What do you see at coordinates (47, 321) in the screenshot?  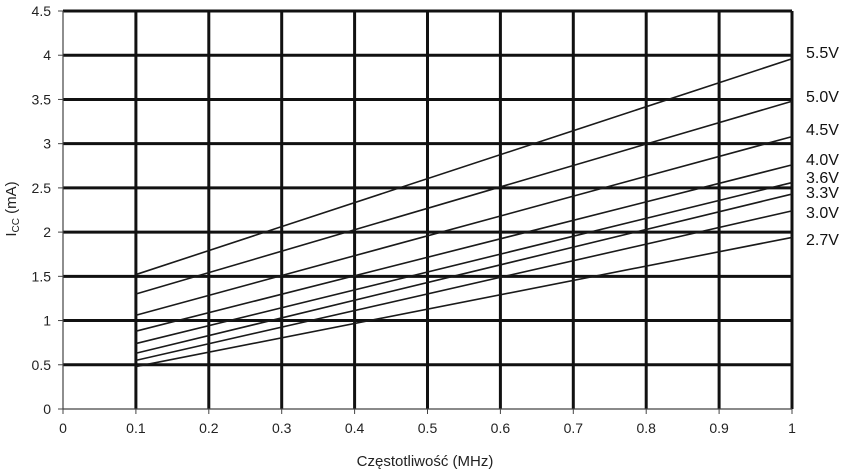 I see `y-tick-label: 1` at bounding box center [47, 321].